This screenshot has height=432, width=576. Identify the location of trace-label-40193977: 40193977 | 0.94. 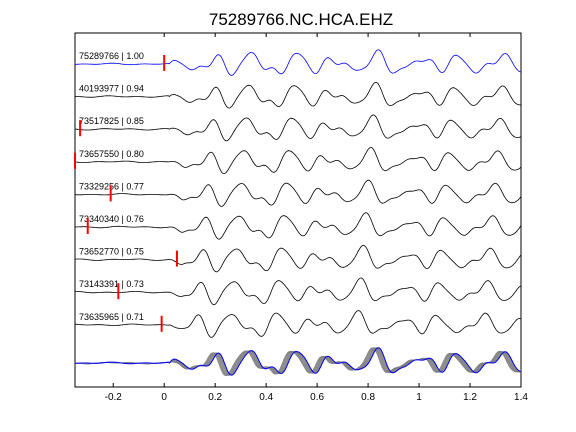
(111, 89).